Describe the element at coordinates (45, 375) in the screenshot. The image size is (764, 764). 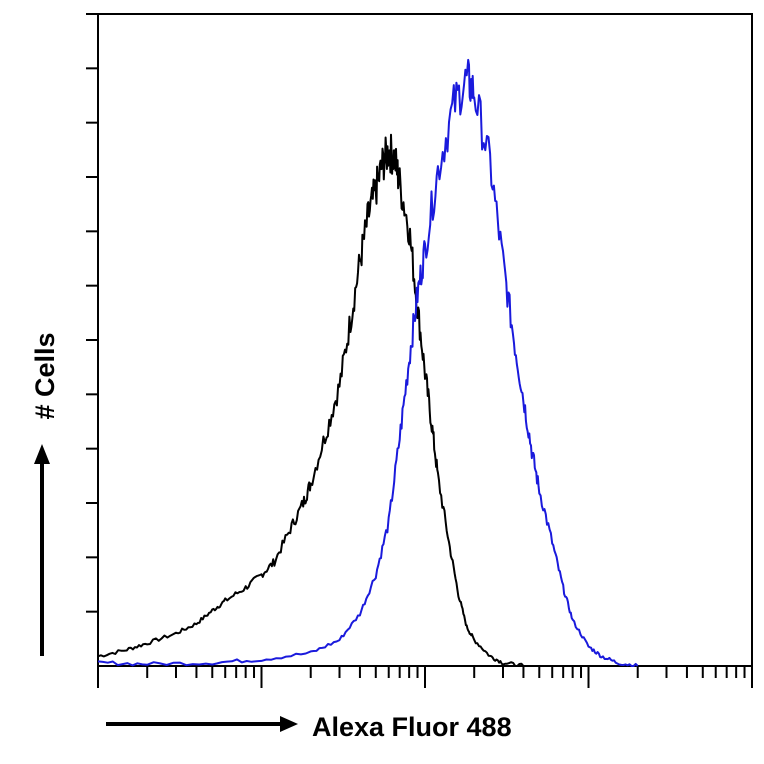
I see `y-axis-label: # Cells` at that location.